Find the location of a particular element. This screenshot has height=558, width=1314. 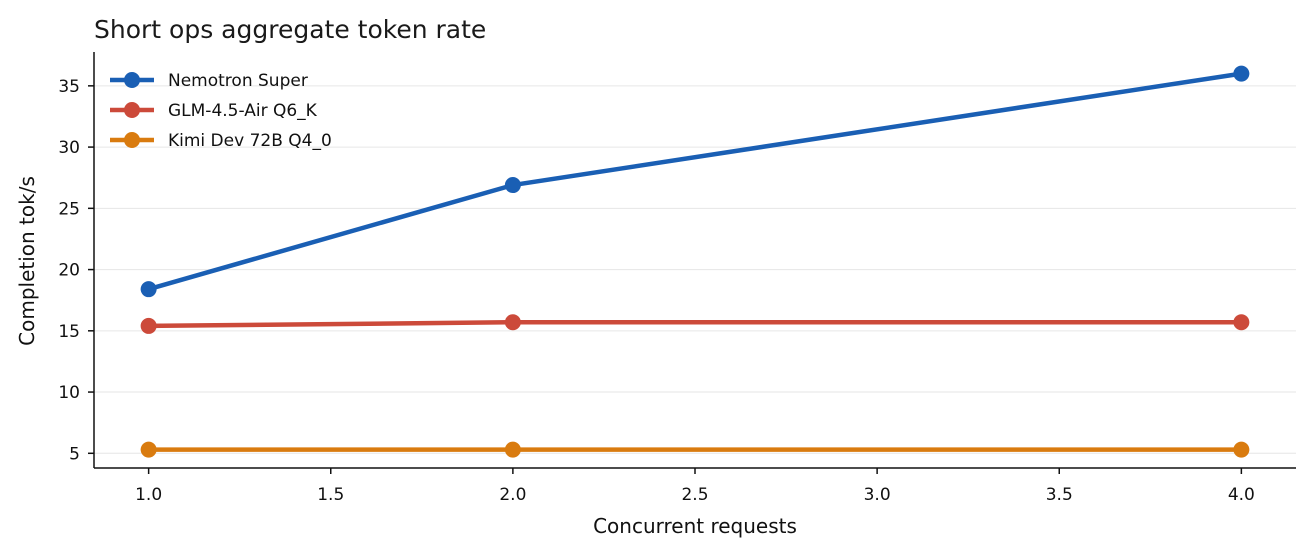

y-tick-label: 5 is located at coordinates (74, 454).